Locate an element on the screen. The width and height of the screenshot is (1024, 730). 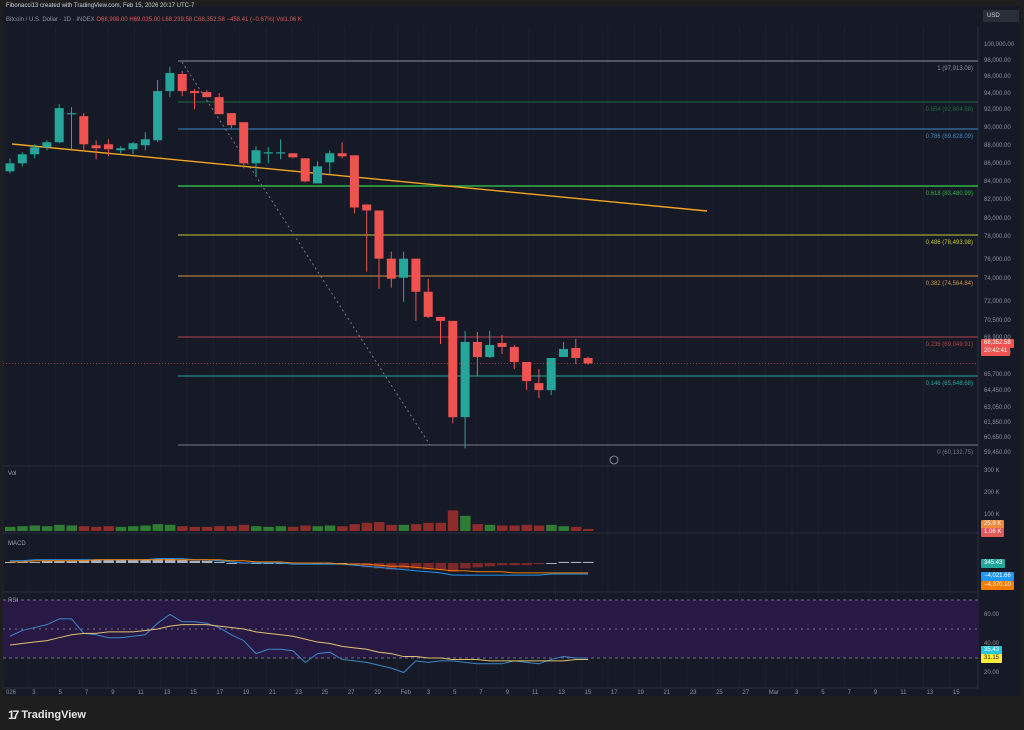
svg-text: 0.236 (69,049.91) is located at coordinates (949, 345).